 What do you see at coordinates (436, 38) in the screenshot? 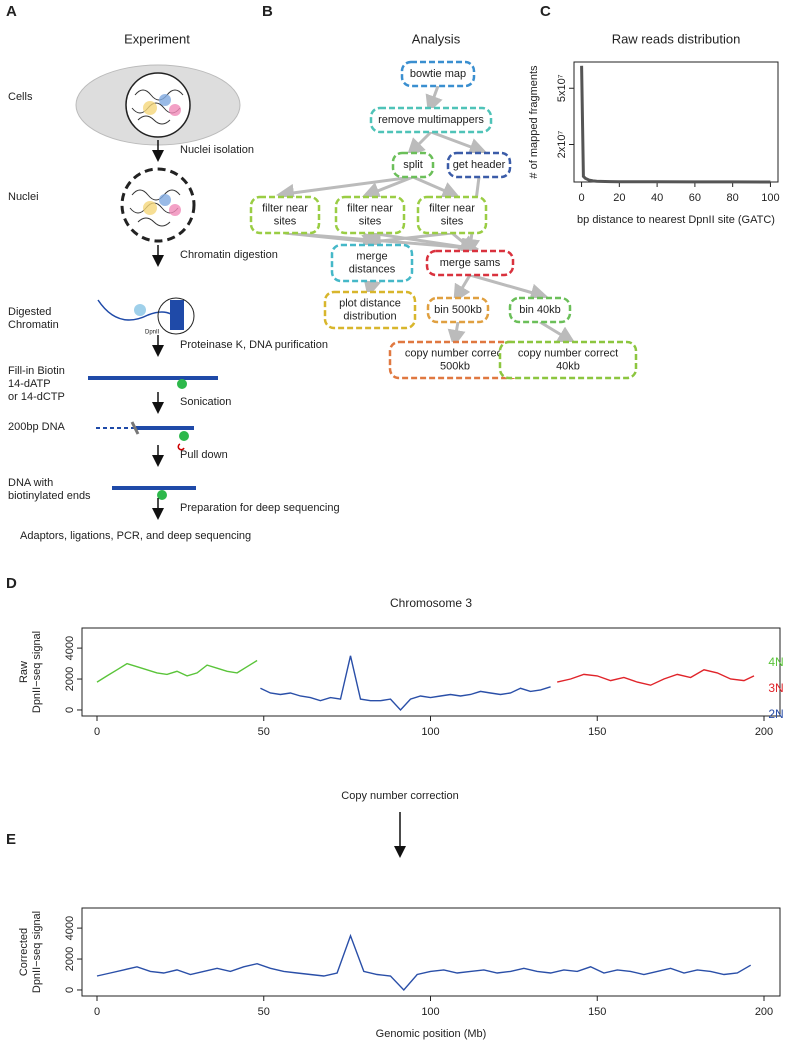
I see `panel-title: Analysis` at bounding box center [436, 38].